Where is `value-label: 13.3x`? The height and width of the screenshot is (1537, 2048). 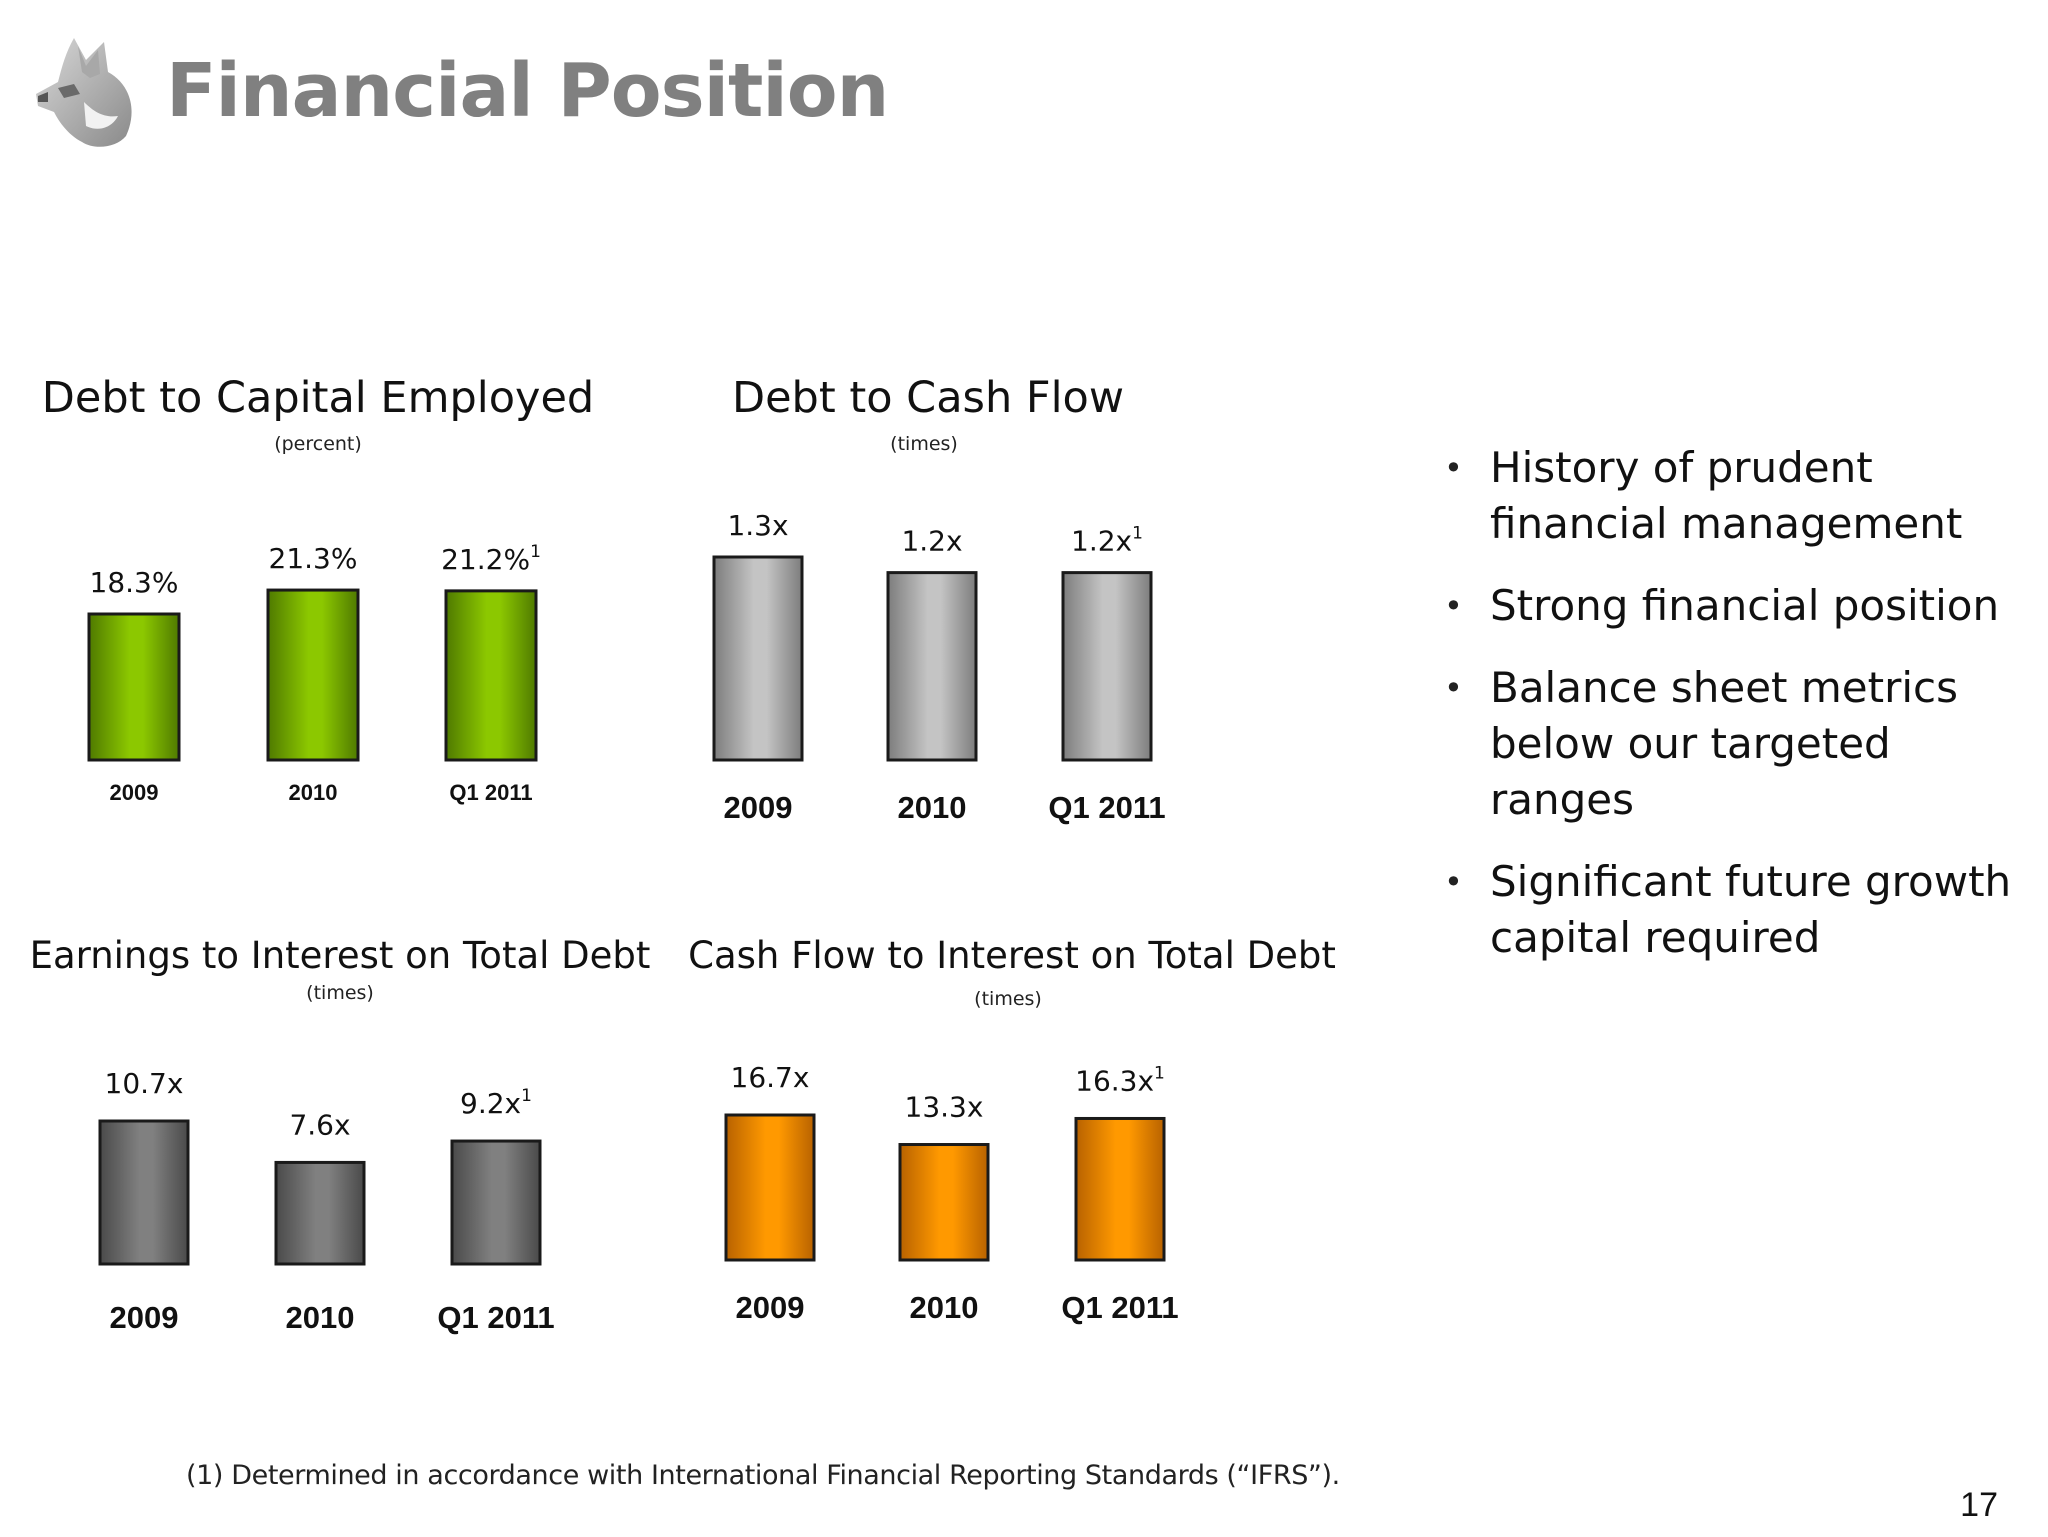
value-label: 13.3x is located at coordinates (944, 1107).